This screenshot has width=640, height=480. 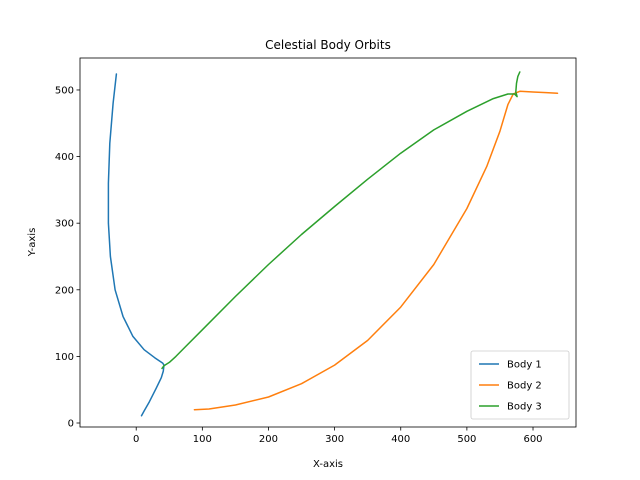 I want to click on y-axis: 0 100 200 300 400 500, so click(x=67, y=257).